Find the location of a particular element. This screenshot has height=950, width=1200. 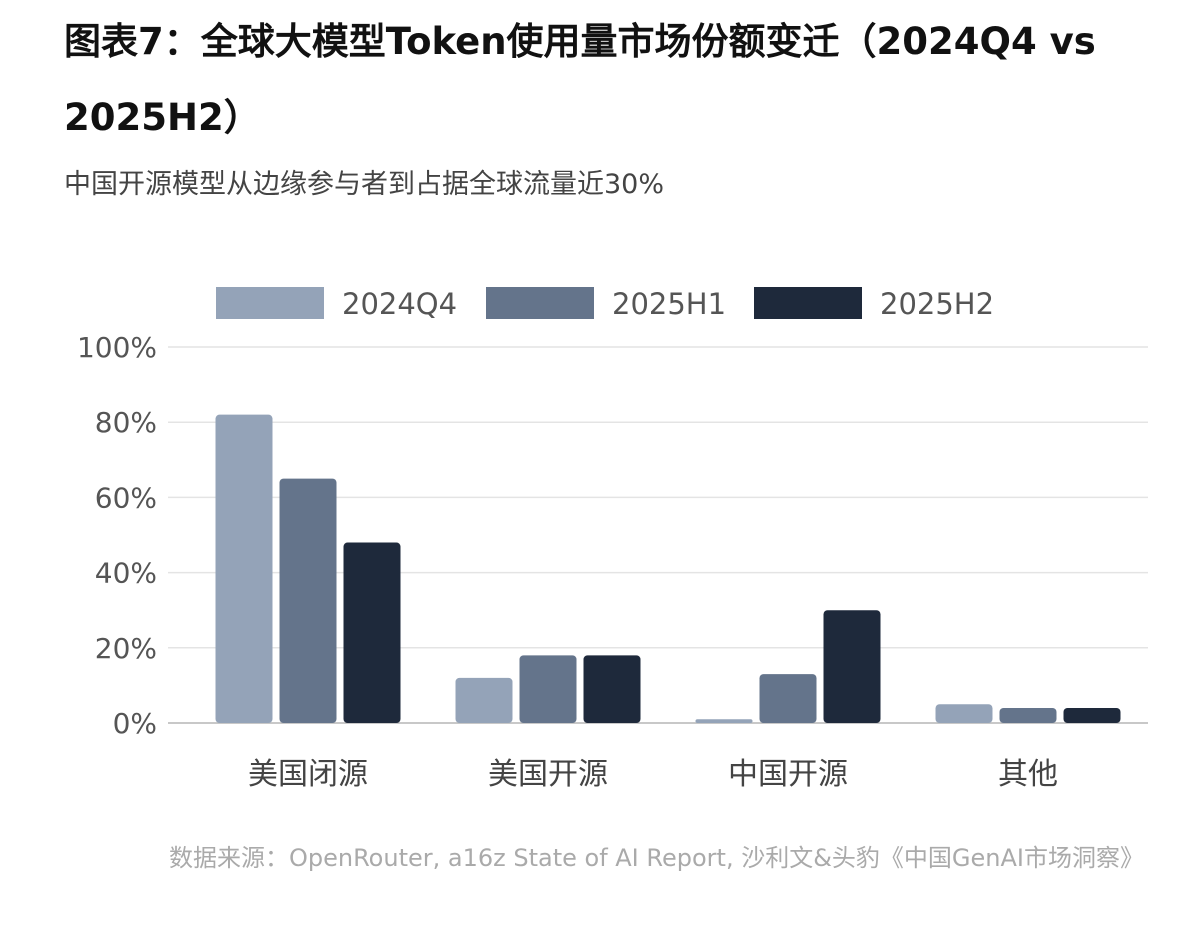

y-tick-label: 60% is located at coordinates (126, 497).